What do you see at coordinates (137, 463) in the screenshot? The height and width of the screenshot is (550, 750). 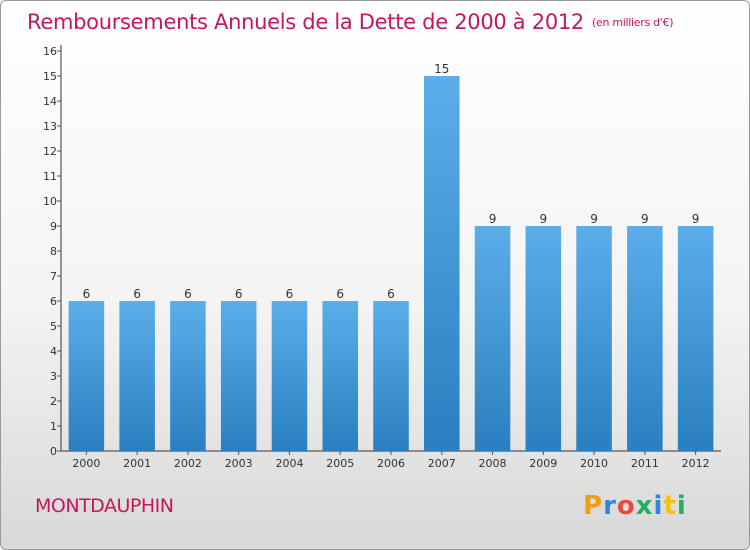 I see `x-tick-label-2001: 2001` at bounding box center [137, 463].